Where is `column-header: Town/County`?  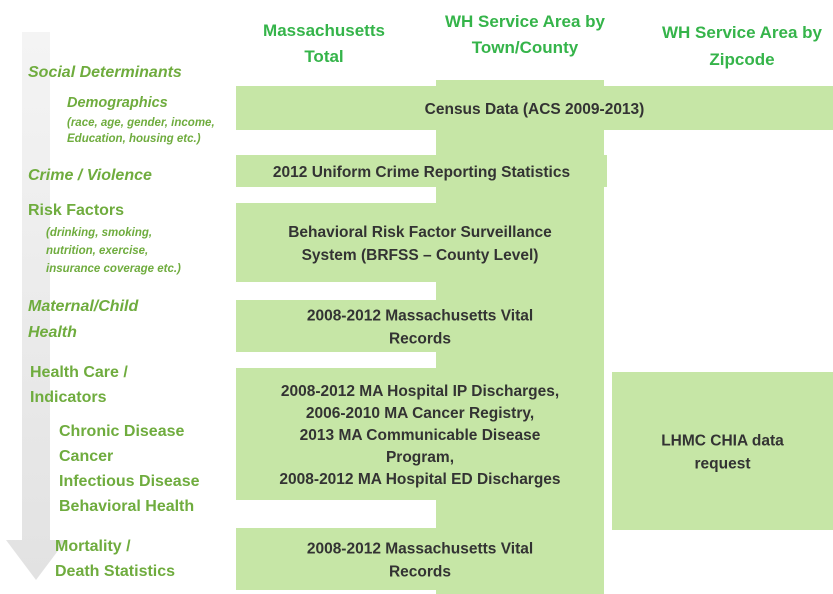
column-header: Town/County is located at coordinates (525, 47).